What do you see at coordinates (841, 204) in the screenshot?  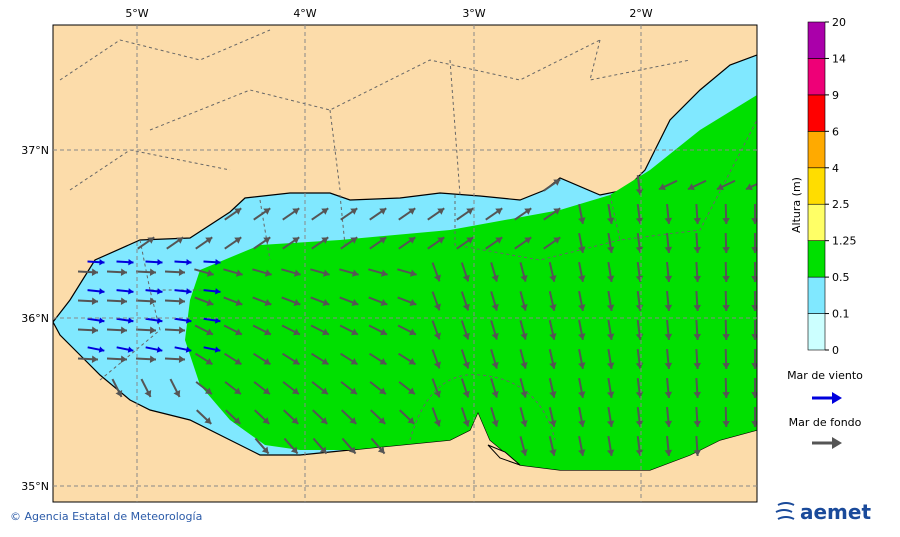 I see `colorbar-label: 2.5` at bounding box center [841, 204].